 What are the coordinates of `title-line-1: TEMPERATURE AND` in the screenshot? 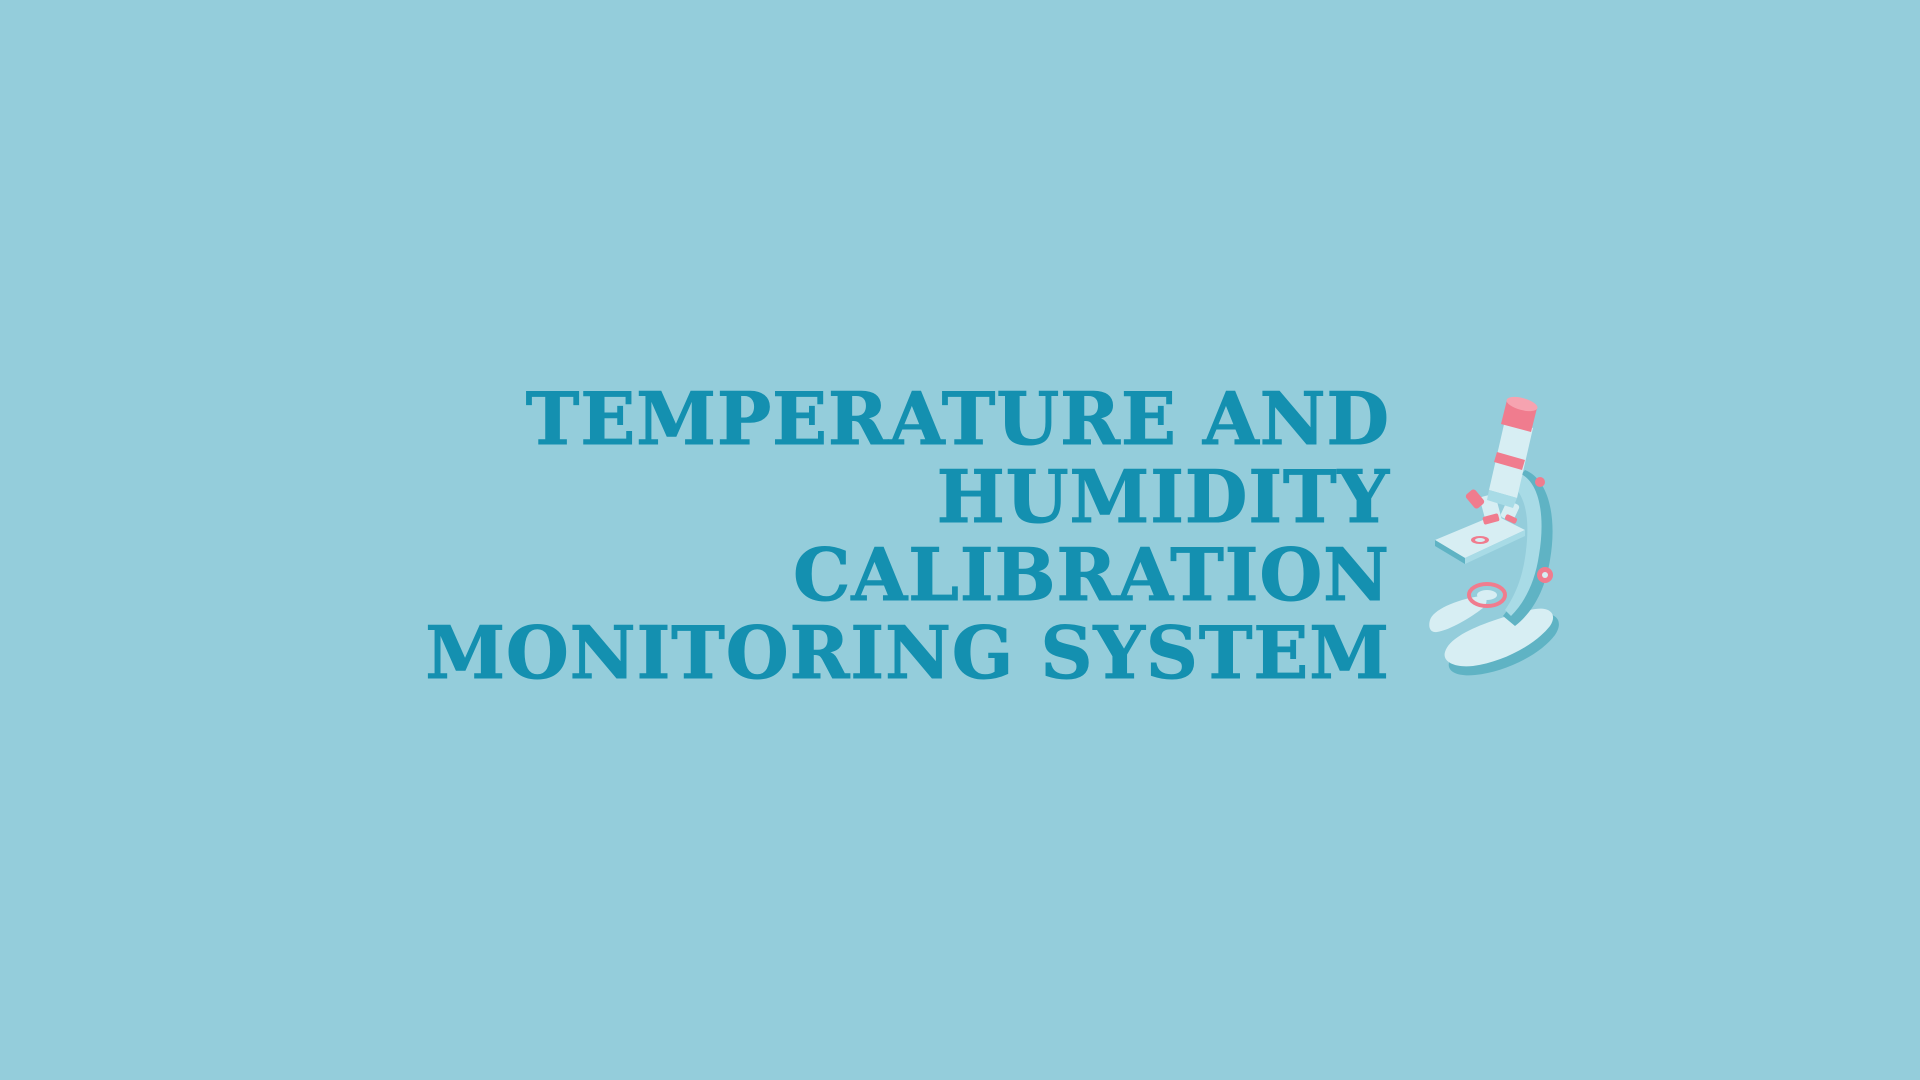 It's located at (957, 418).